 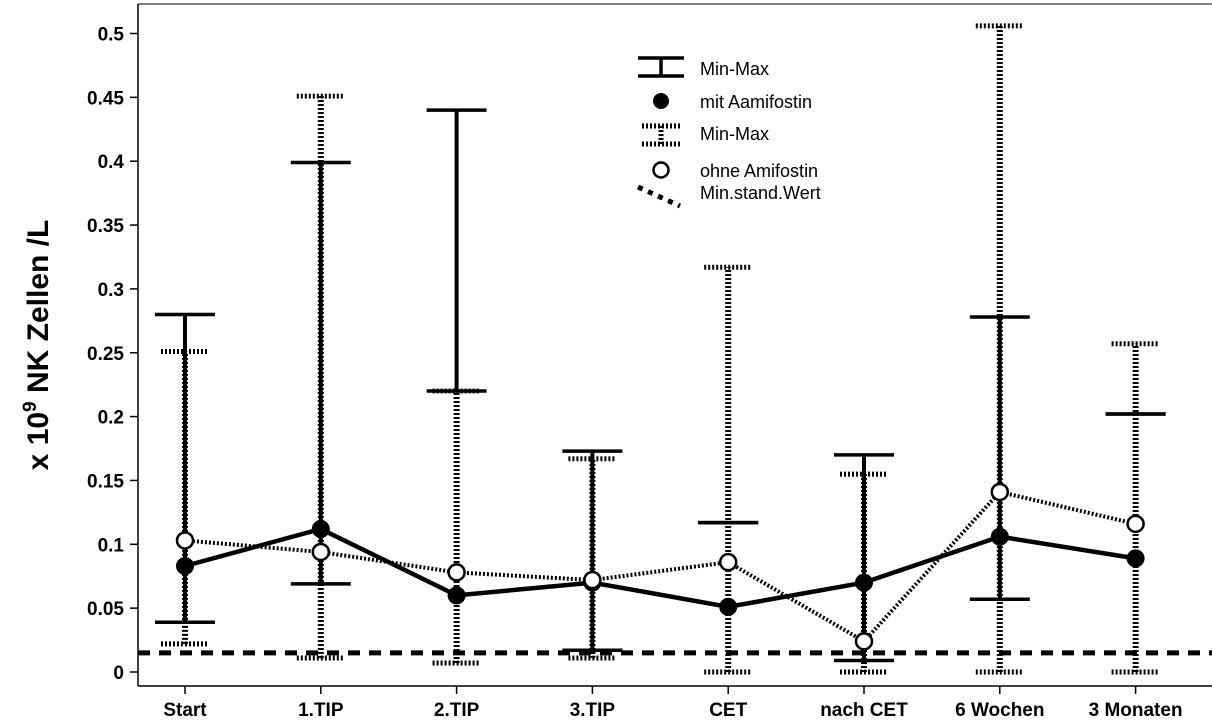 I want to click on y-tick-label: 0.05, so click(x=105, y=609).